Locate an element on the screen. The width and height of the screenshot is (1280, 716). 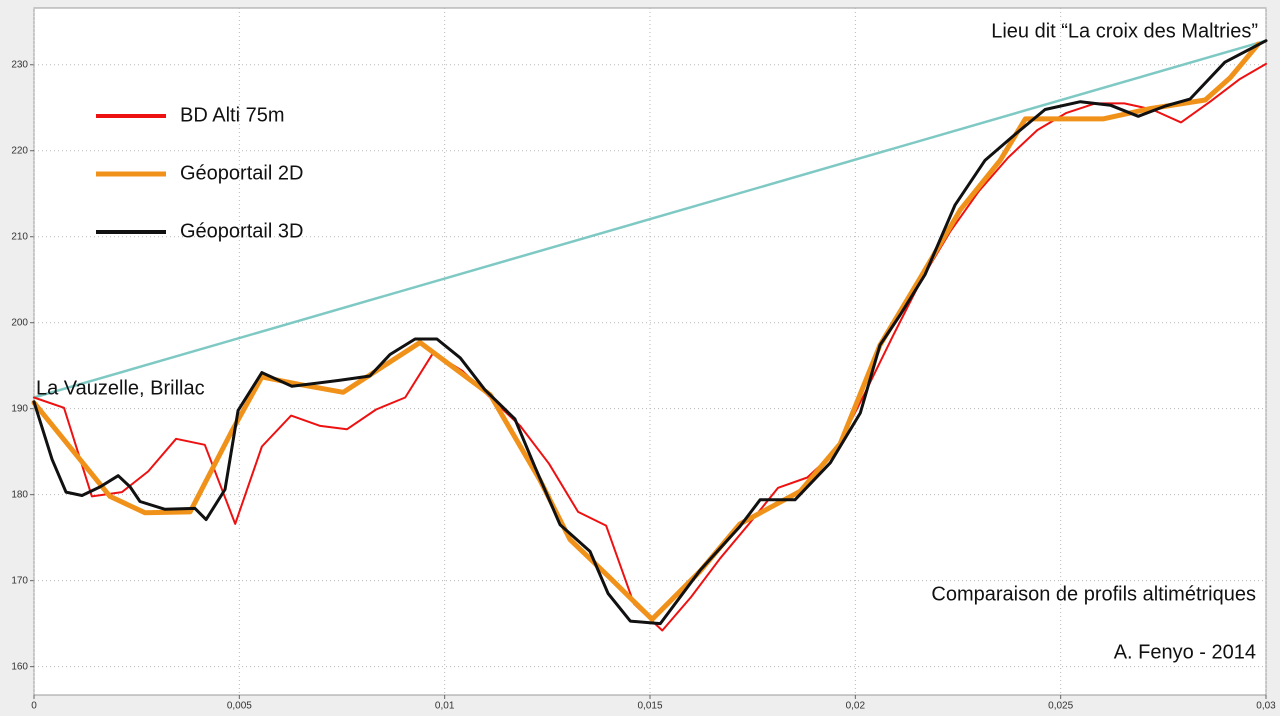
y-tick-label: 190 is located at coordinates (19, 408).